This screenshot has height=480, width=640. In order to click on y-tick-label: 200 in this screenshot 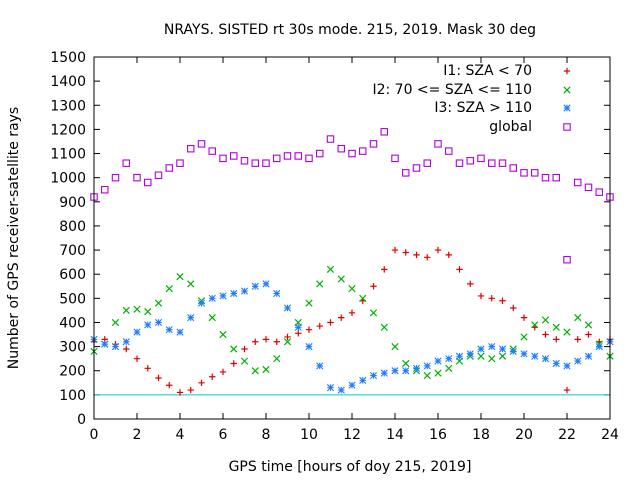, I will do `click(72, 372)`.